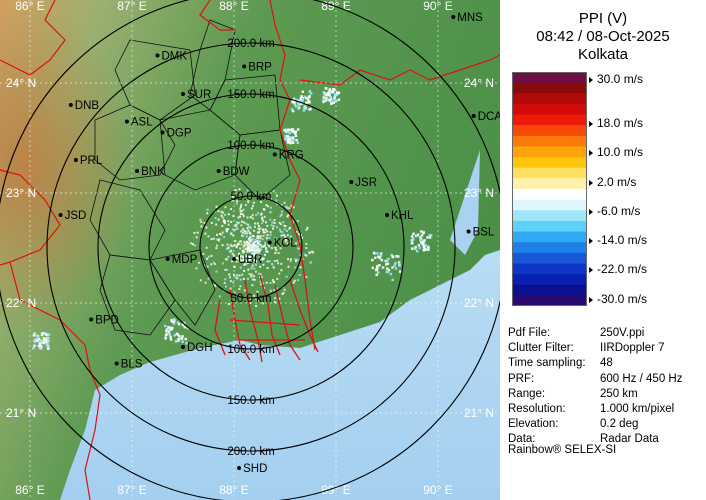  What do you see at coordinates (620, 79) in the screenshot?
I see `color-scale-value: 30.0 m/s` at bounding box center [620, 79].